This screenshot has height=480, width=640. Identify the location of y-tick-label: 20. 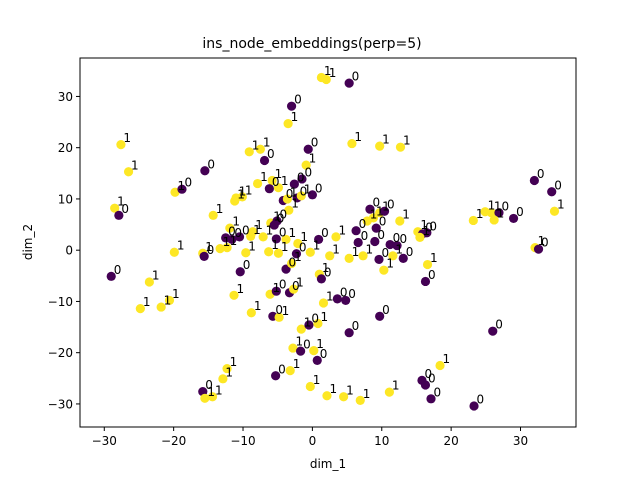
(65, 148).